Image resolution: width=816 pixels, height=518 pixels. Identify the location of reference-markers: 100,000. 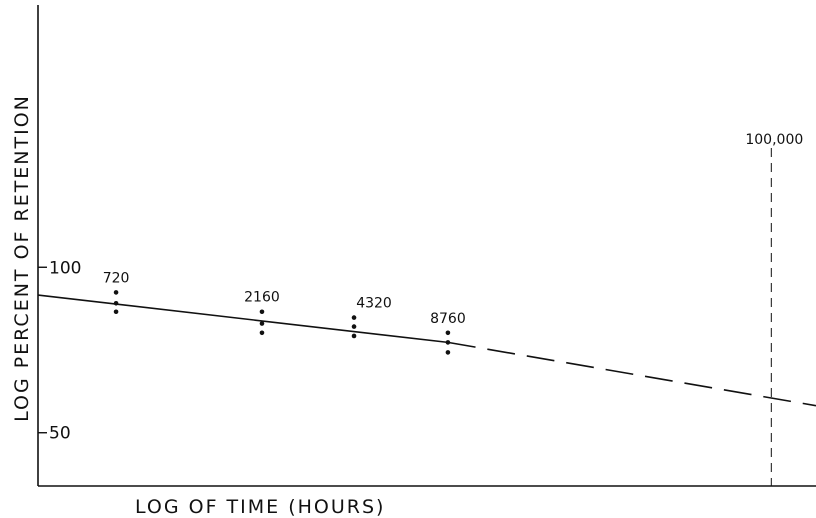
(774, 309).